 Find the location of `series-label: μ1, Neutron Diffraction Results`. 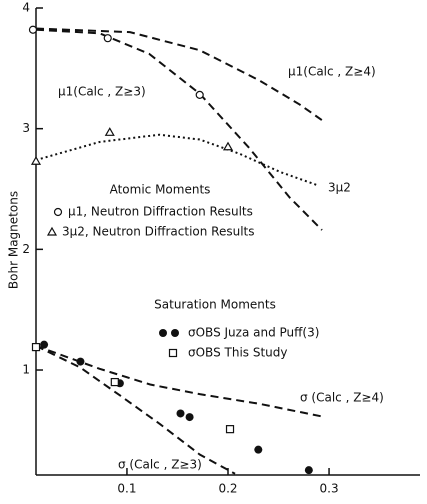

series-label: μ1, Neutron Diffraction Results is located at coordinates (160, 212).